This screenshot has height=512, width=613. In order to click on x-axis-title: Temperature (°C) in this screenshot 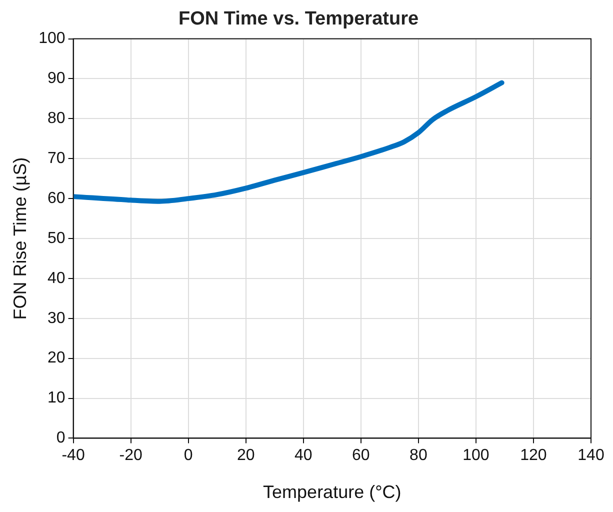, I will do `click(332, 492)`.